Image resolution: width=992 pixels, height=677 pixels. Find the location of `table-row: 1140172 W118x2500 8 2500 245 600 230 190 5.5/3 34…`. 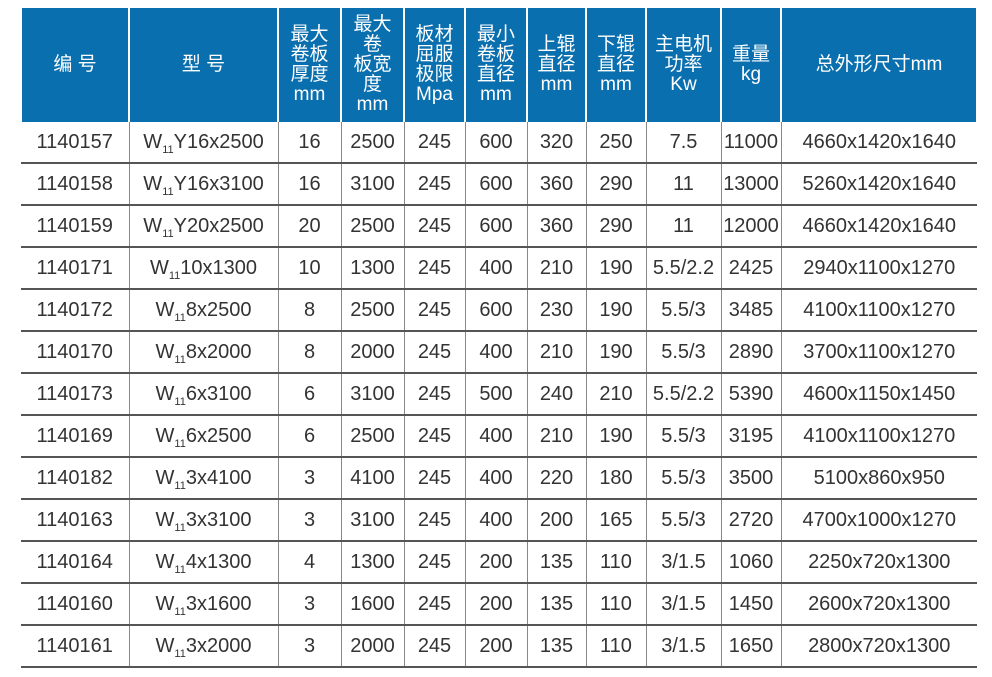

table-row: 1140172 W118x2500 8 2500 245 600 230 190 5.5/3 34… is located at coordinates (499, 310).